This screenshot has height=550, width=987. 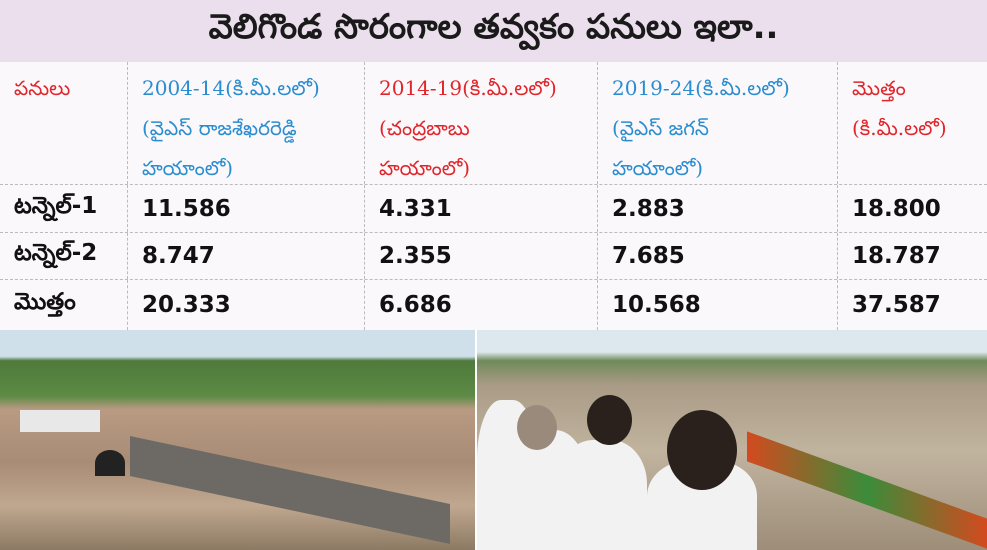 What do you see at coordinates (896, 305) in the screenshot?
I see `cell-total: 37.587` at bounding box center [896, 305].